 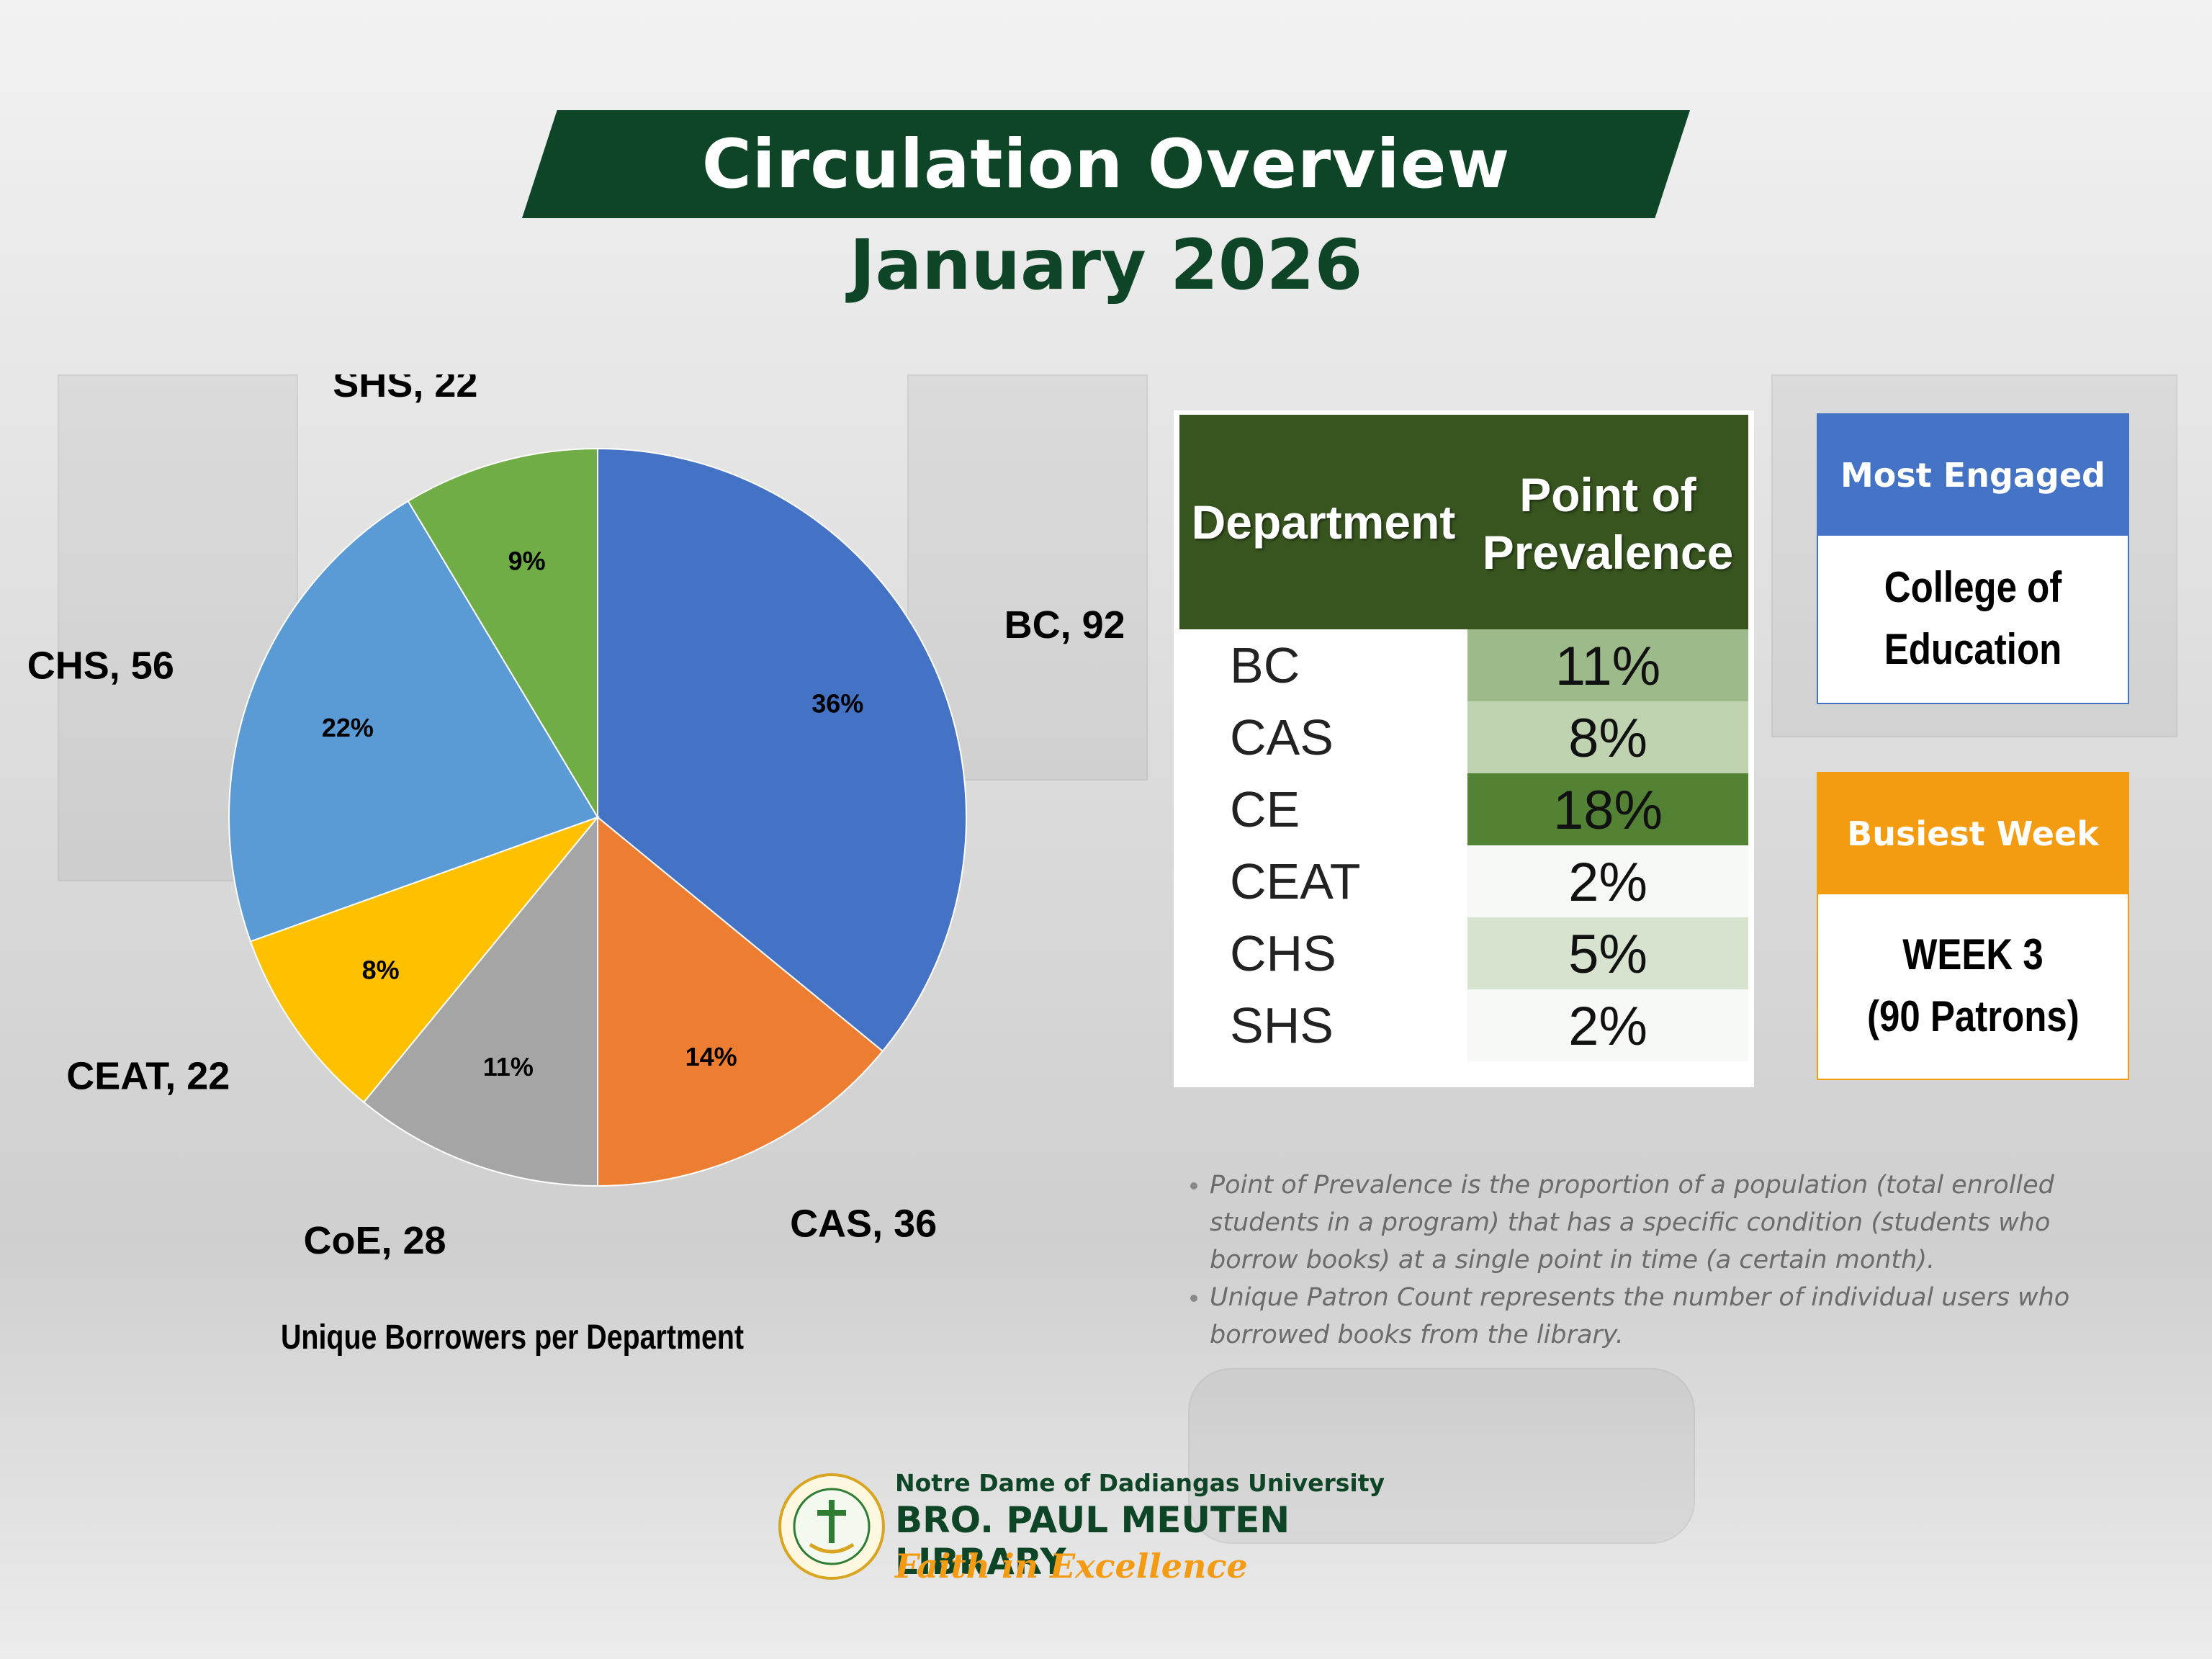 I want to click on table-row: CEAT 2%, so click(x=1463, y=881).